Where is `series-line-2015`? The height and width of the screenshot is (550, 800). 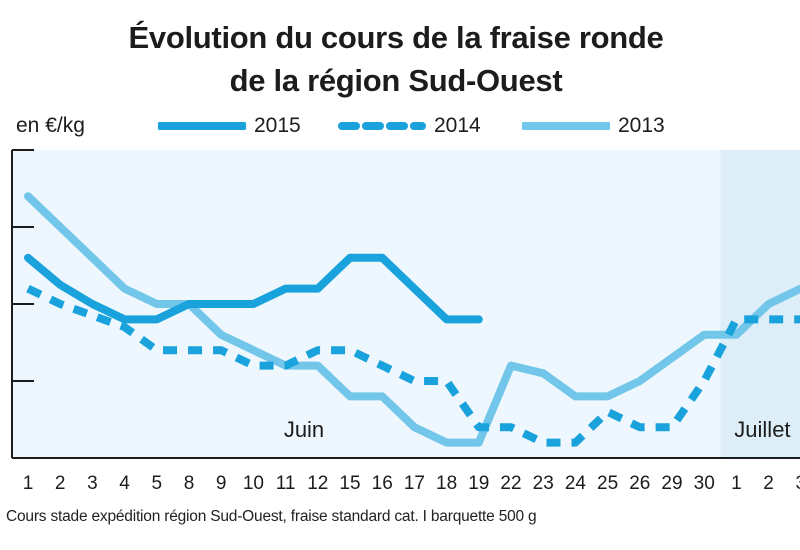 series-line-2015 is located at coordinates (253, 288).